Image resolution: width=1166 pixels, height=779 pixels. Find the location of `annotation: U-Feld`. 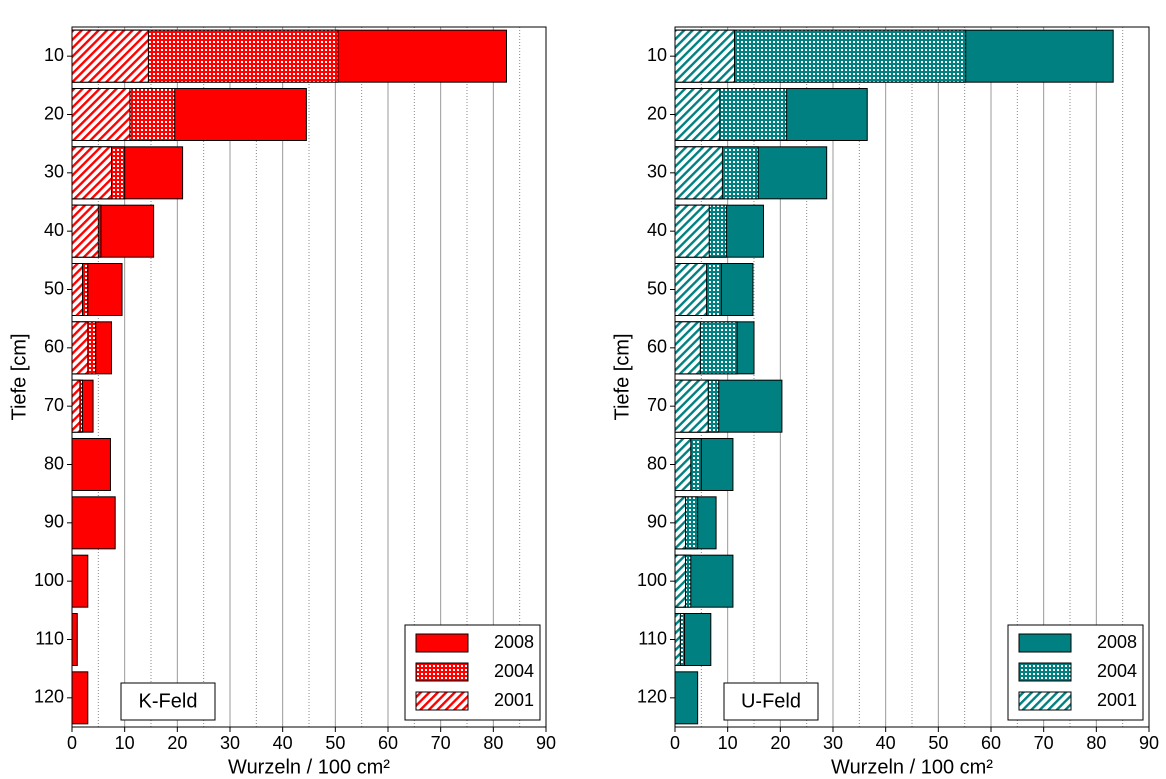

annotation: U-Feld is located at coordinates (771, 701).